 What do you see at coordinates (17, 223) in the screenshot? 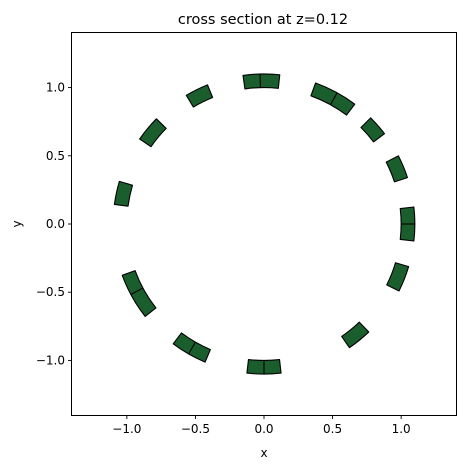
I see `y-axis-label: y` at bounding box center [17, 223].